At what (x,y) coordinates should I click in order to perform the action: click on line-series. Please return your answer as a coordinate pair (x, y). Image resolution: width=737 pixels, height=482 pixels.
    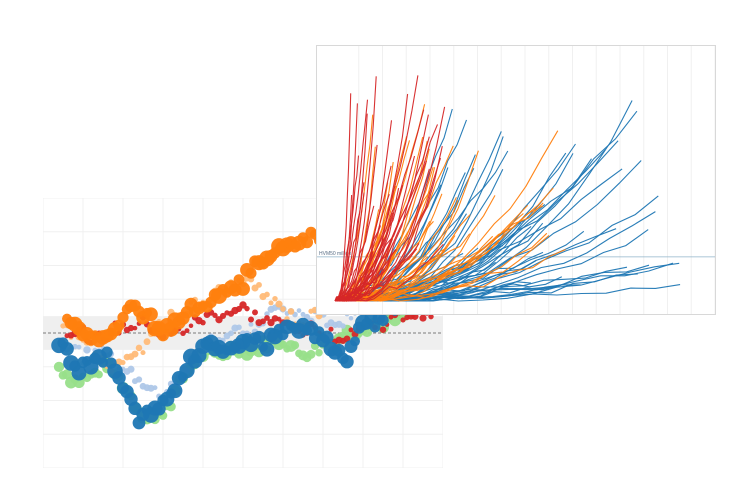
    Looking at the image, I should click on (390, 188).